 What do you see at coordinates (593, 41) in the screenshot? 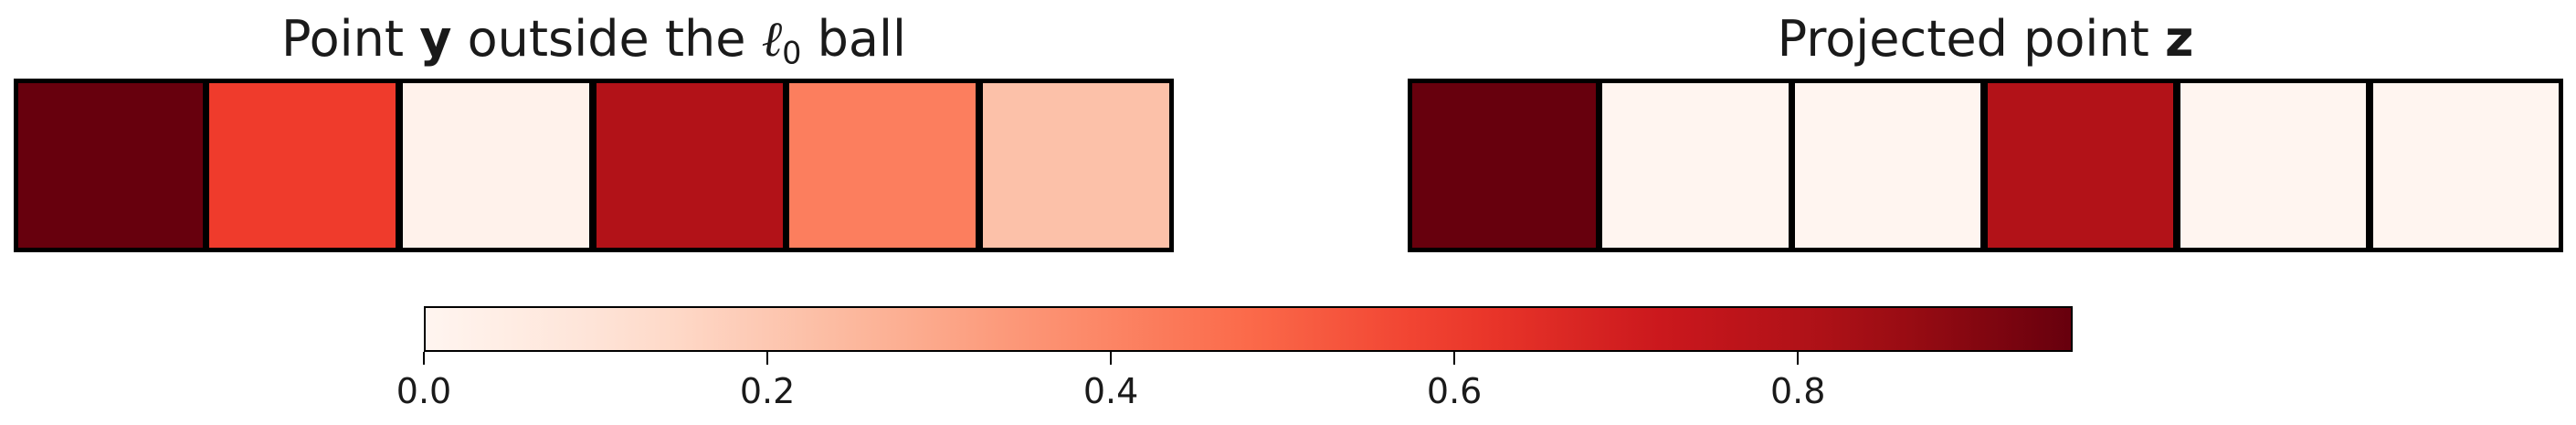
I see `panel-y-title: Point y outside the ℓ0 ball` at bounding box center [593, 41].